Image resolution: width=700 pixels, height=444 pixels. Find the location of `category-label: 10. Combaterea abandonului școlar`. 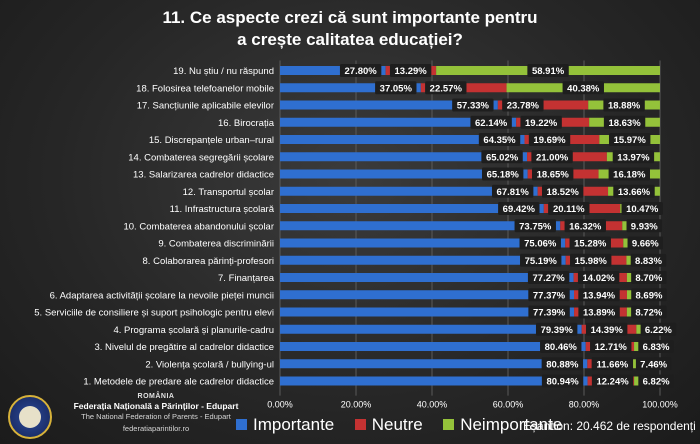

category-label: 10. Combaterea abandonului școlar is located at coordinates (198, 226).